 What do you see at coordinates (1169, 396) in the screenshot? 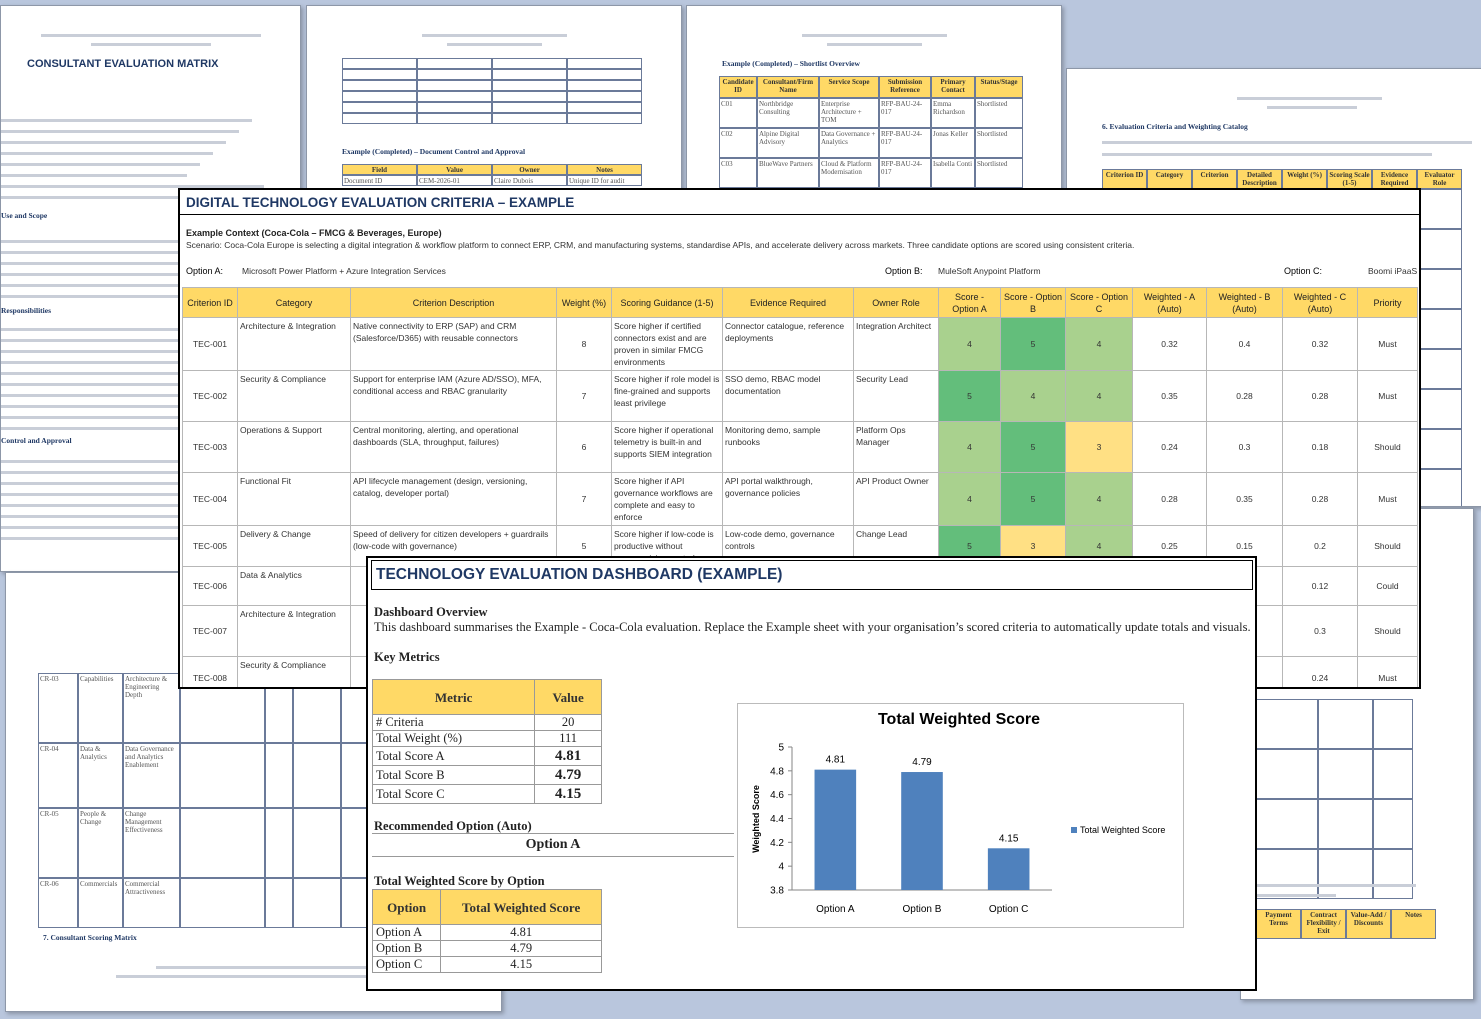
I see `cell-weighted-a: 0.35` at bounding box center [1169, 396].